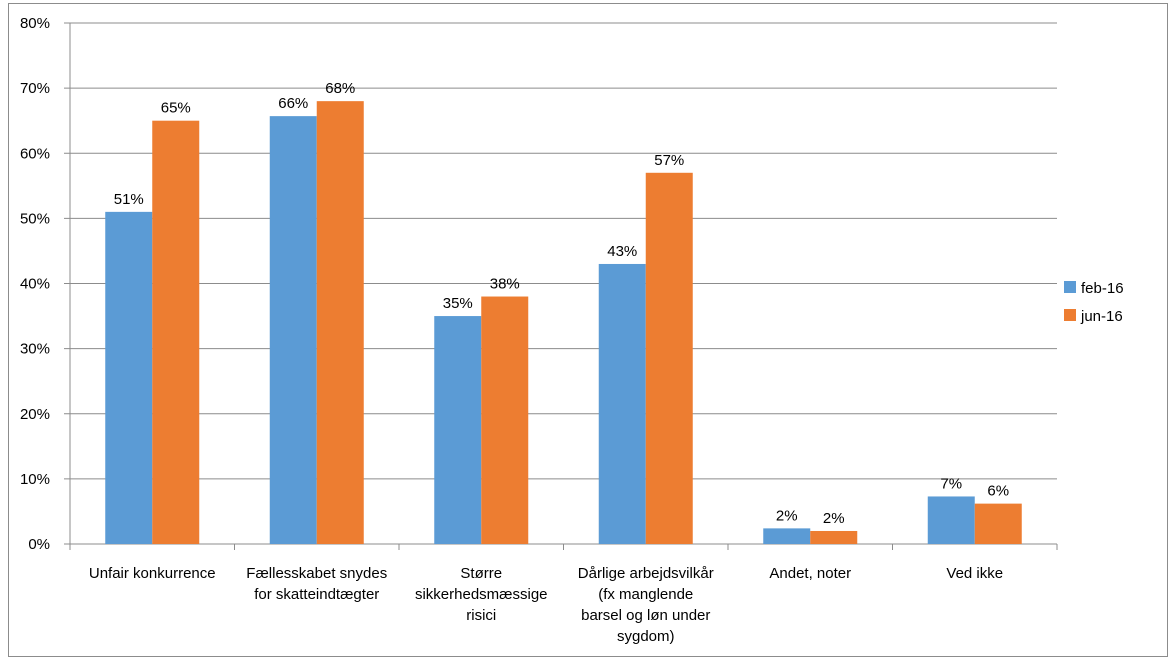 Image resolution: width=1173 pixels, height=661 pixels. Describe the element at coordinates (646, 636) in the screenshot. I see `x-category-label: sygdom)` at that location.